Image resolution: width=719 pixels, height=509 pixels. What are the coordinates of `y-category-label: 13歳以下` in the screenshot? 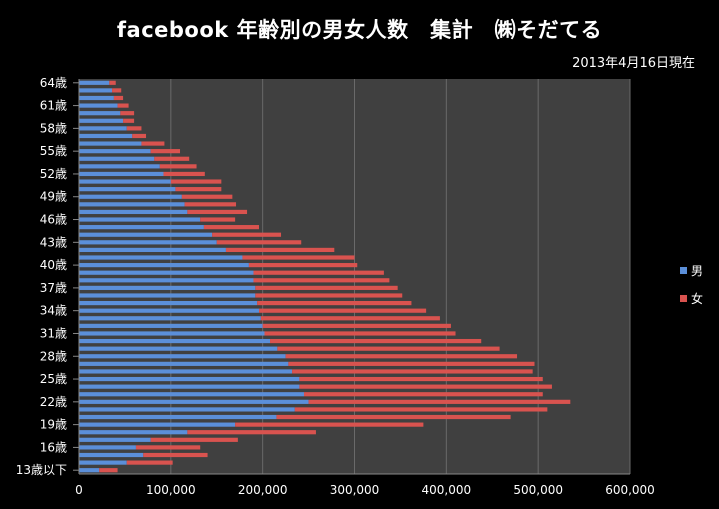 It's located at (41, 470).